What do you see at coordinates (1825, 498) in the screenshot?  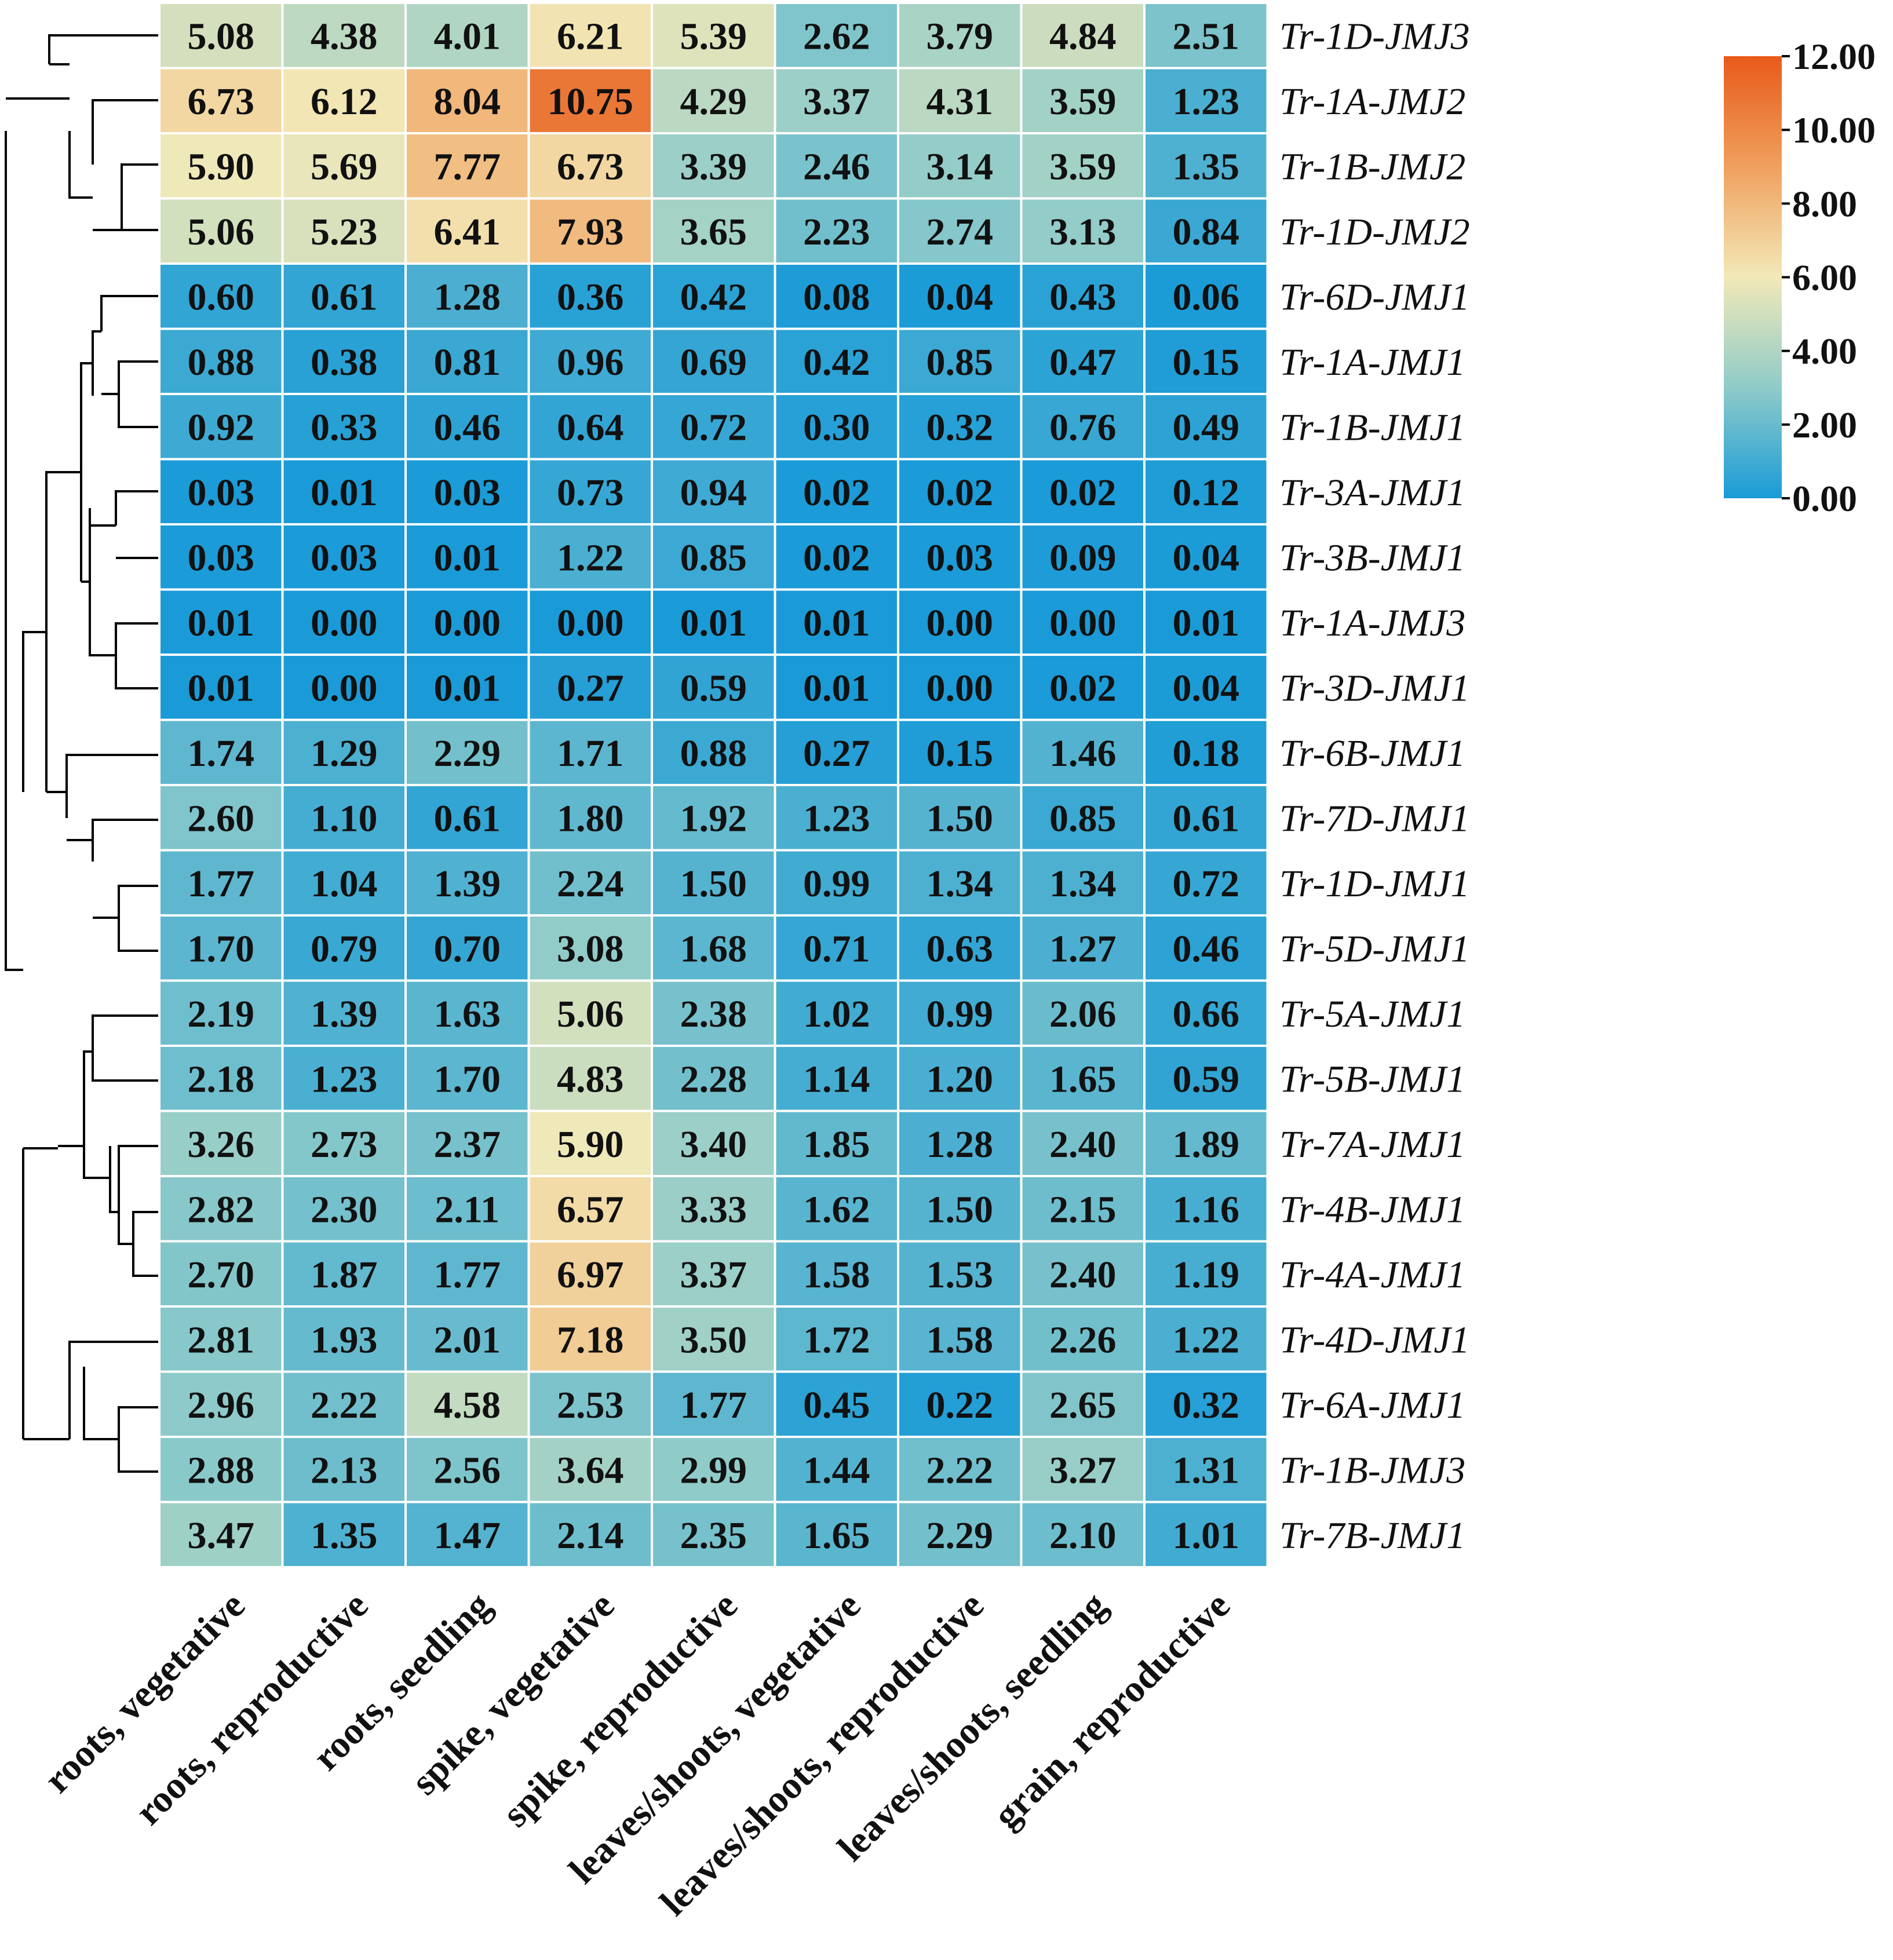 I see `colorbar-tick-label: 0.00` at bounding box center [1825, 498].